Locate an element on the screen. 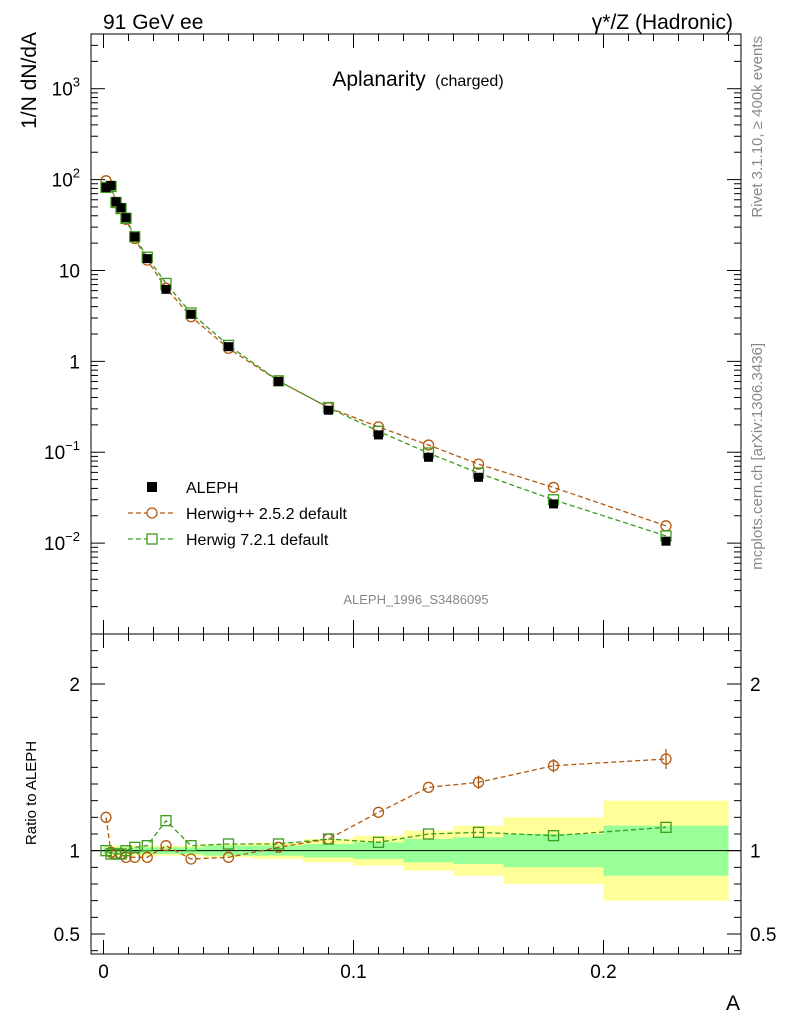 This screenshot has height=1024, width=786. y-tick-label: 10² is located at coordinates (66, 179).